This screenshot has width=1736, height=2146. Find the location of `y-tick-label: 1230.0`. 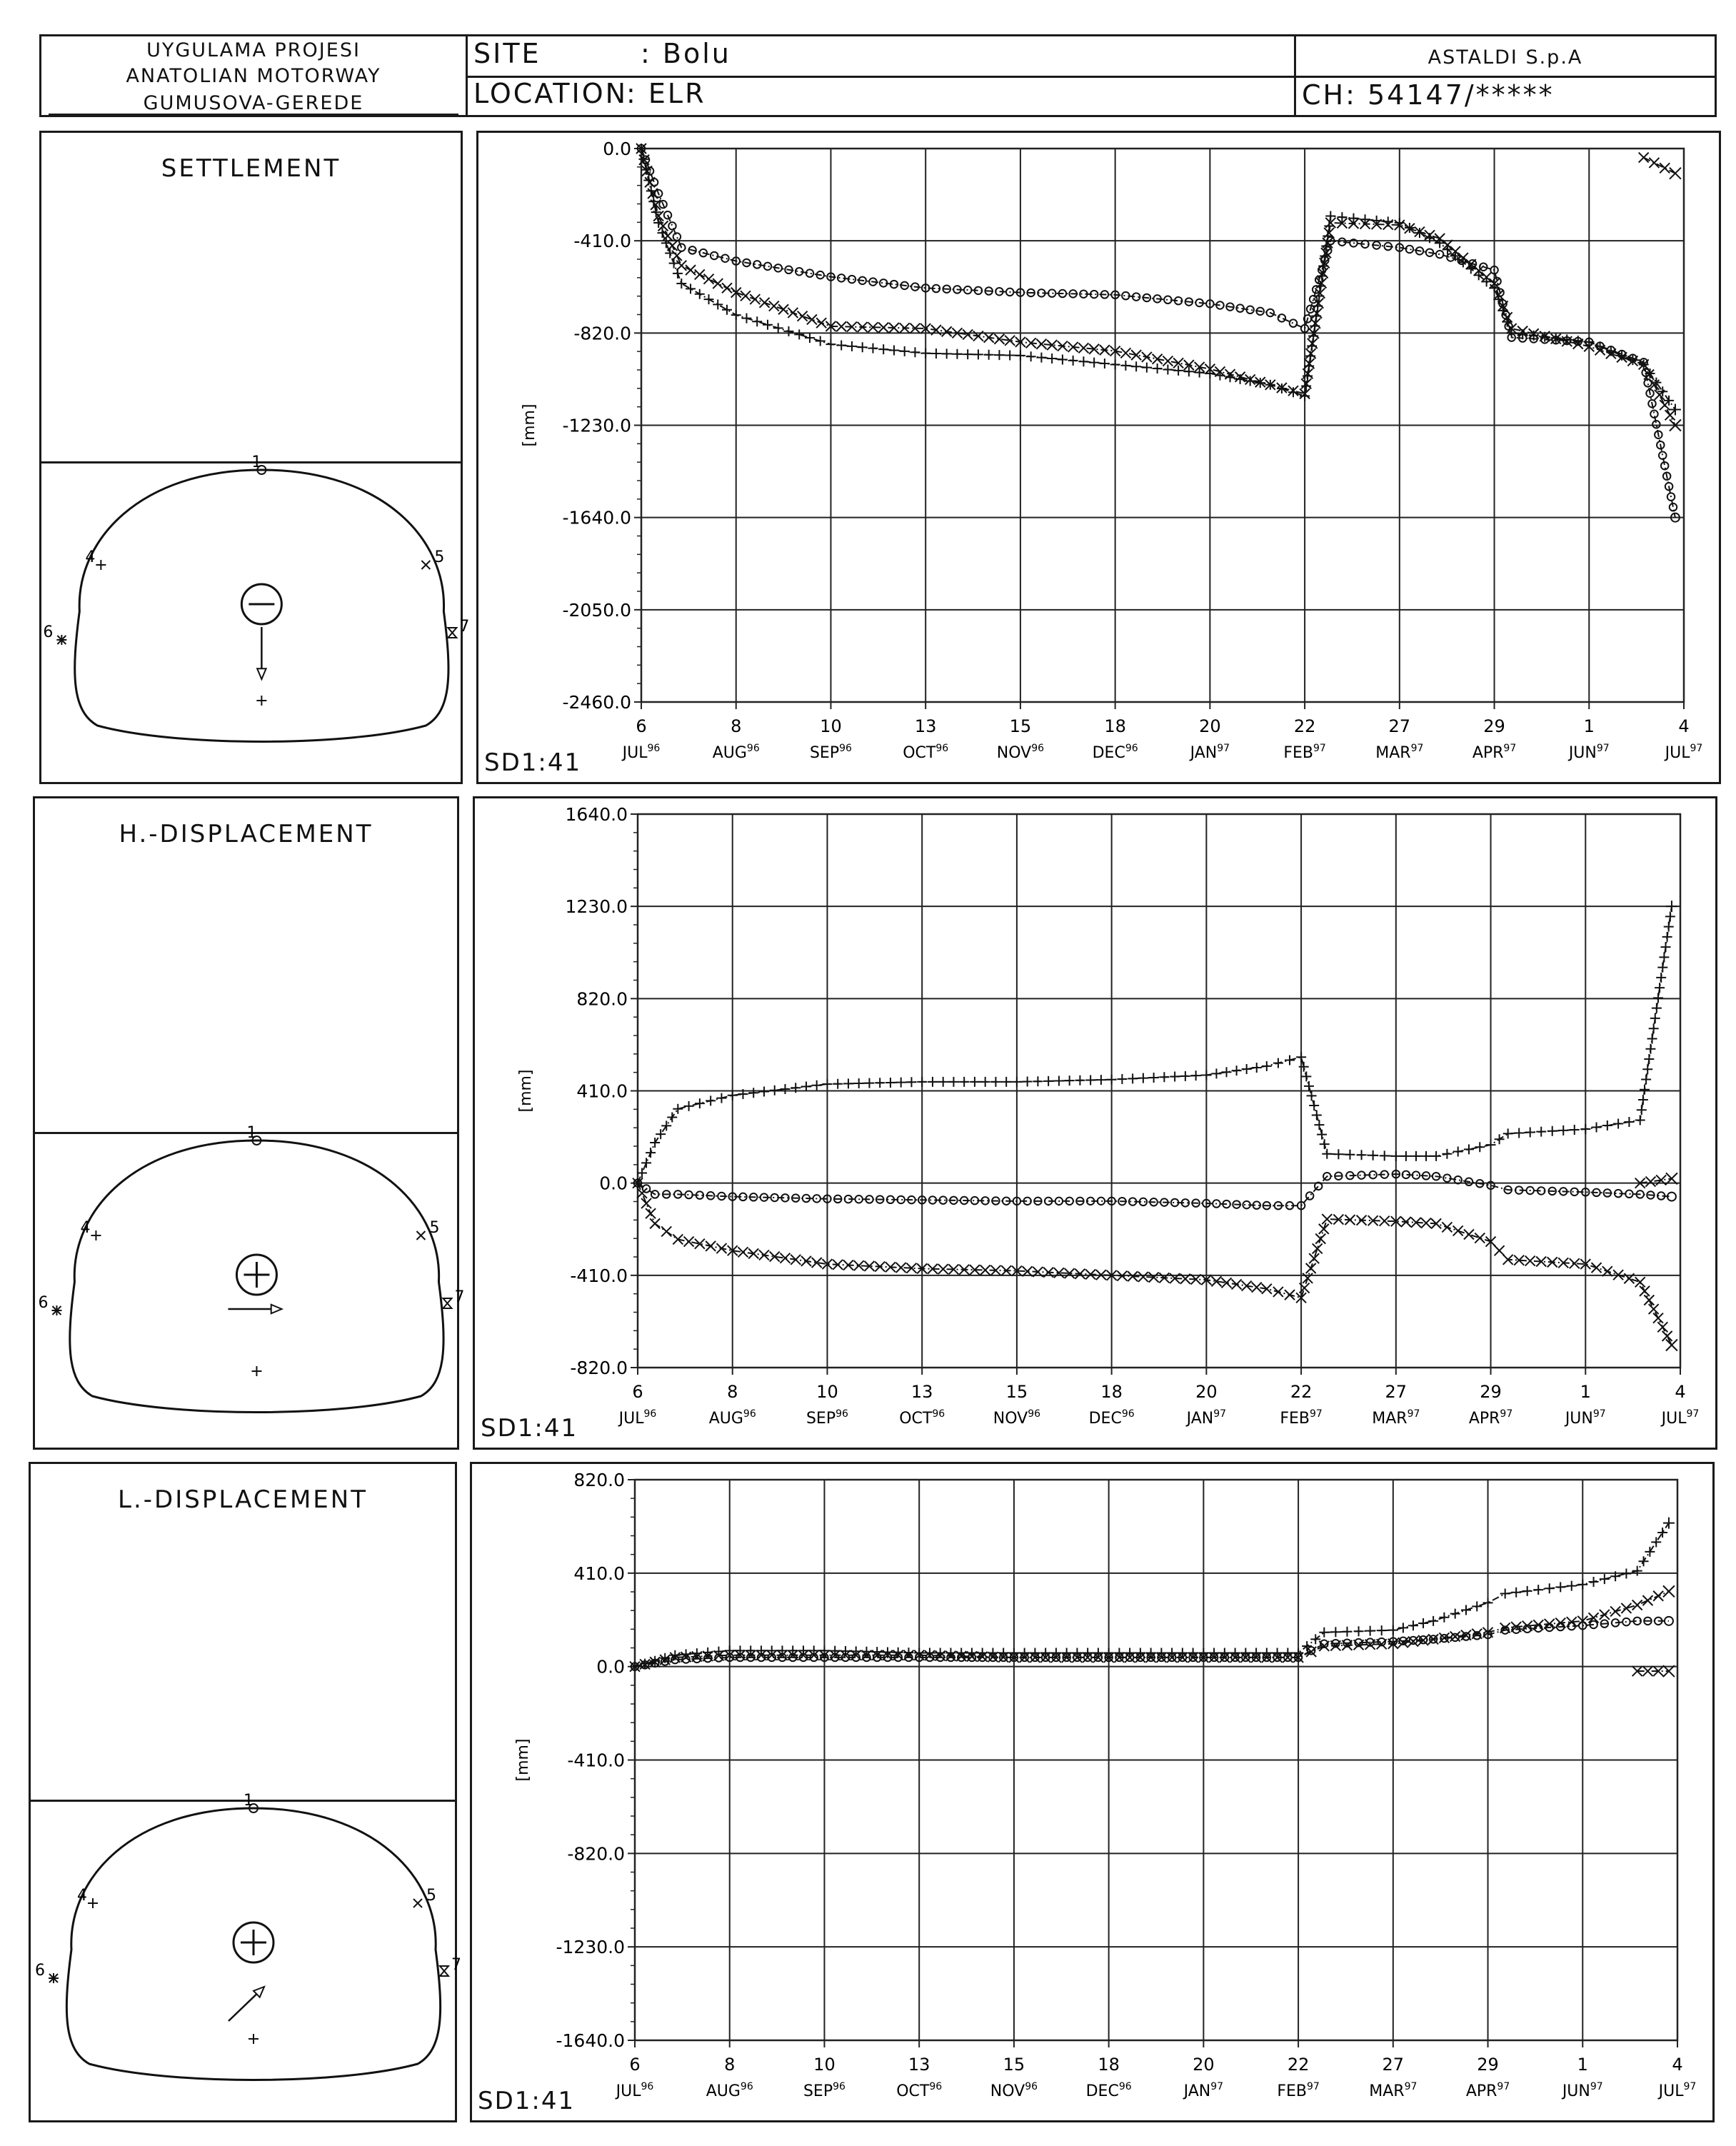

y-tick-label: 1230.0 is located at coordinates (597, 907).